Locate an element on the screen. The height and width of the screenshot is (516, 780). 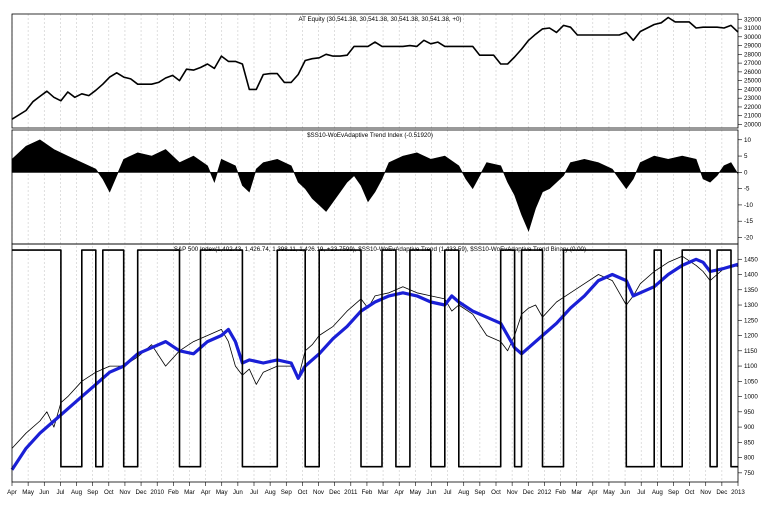
y-tick-label: 750 is located at coordinates (749, 473).